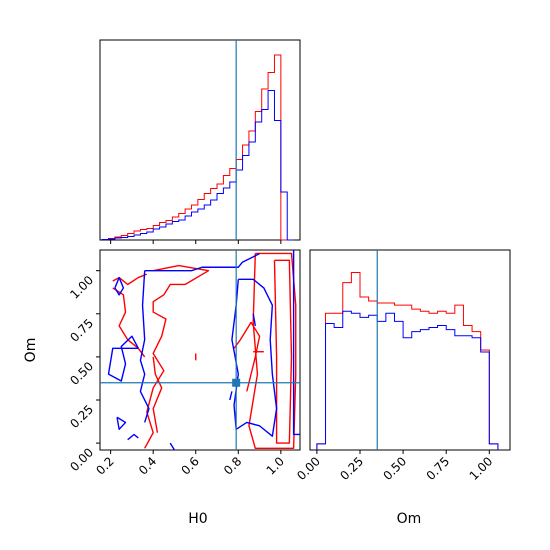  What do you see at coordinates (232, 465) in the screenshot?
I see `contour-xtick-label-3: 0.8` at bounding box center [232, 465].